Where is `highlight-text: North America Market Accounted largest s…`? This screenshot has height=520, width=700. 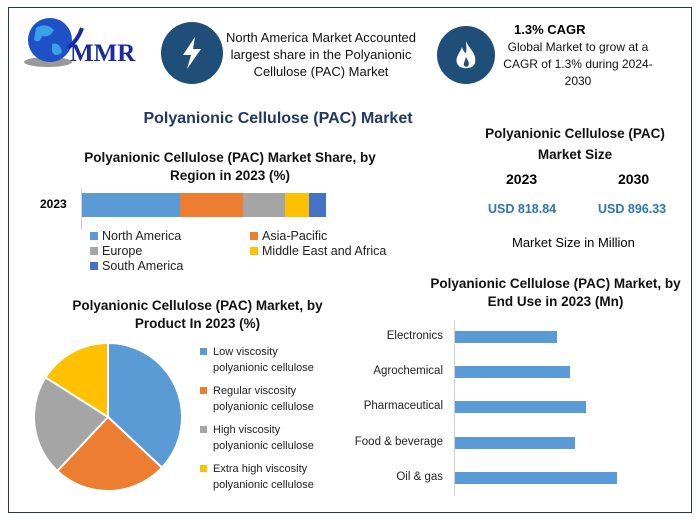 highlight-text: North America Market Accounted largest s… is located at coordinates (321, 54).